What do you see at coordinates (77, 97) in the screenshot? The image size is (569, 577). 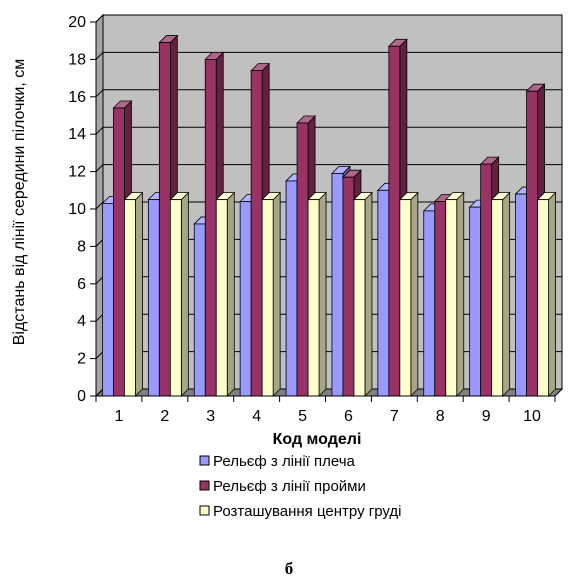 I see `y-tick-label: 16` at bounding box center [77, 97].